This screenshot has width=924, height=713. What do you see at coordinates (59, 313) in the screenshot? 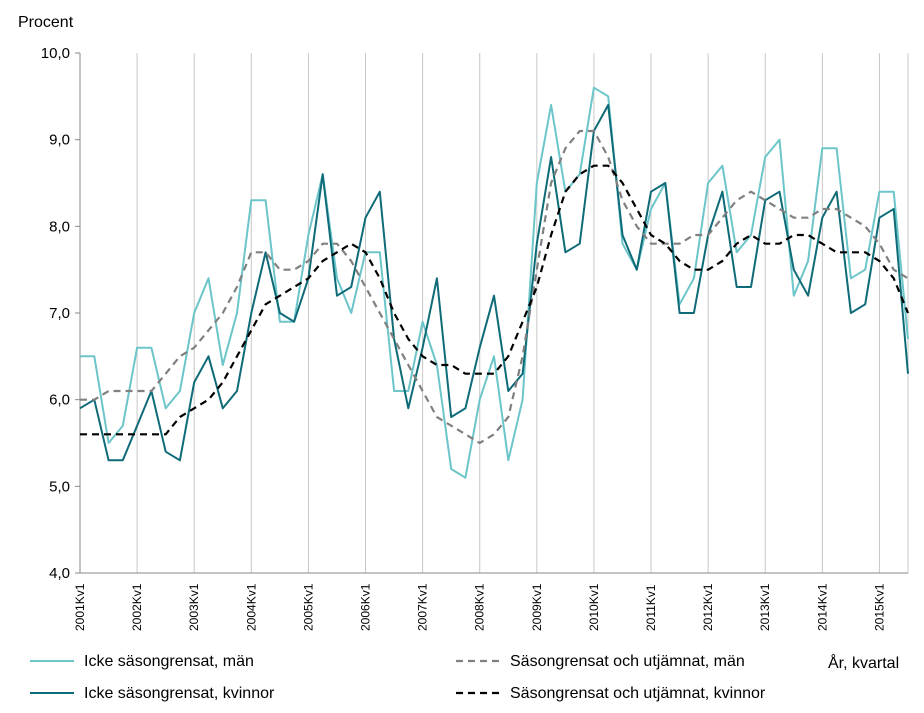
I see `y-tick-label: 7,0` at bounding box center [59, 313].